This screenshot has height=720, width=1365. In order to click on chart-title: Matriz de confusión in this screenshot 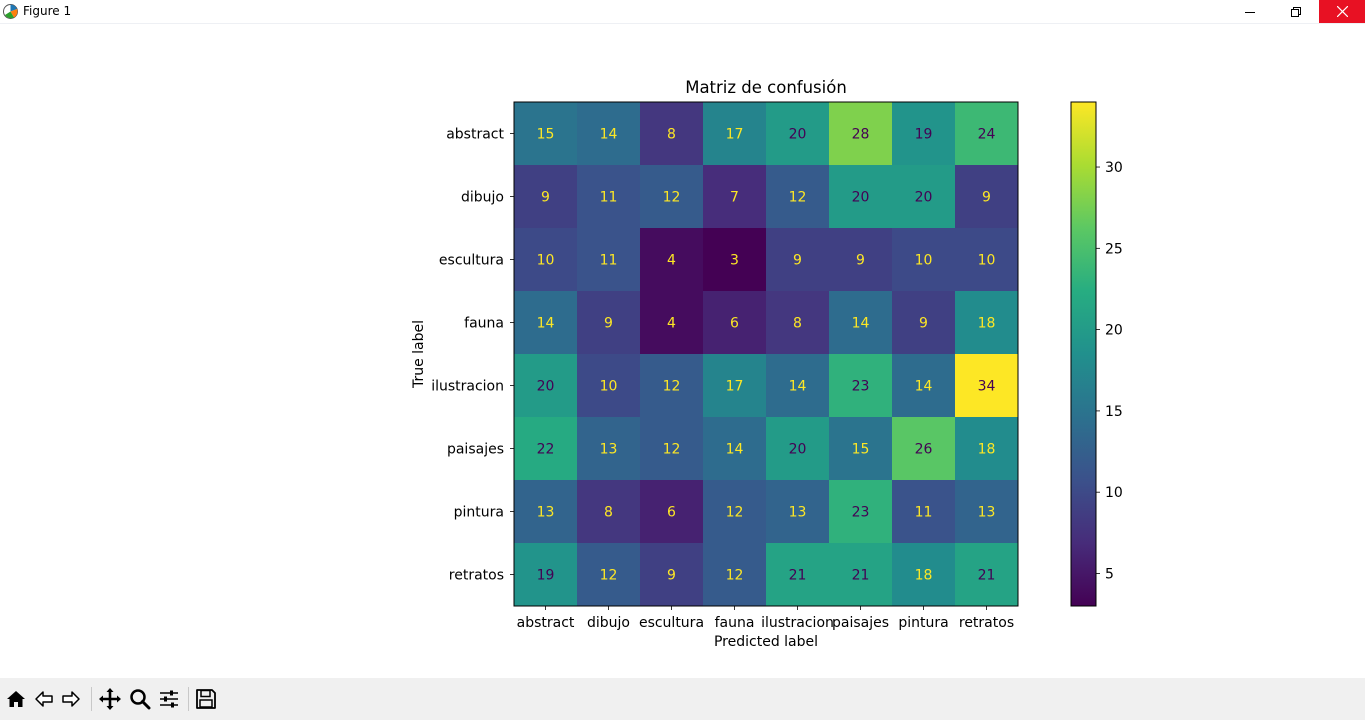, I will do `click(766, 87)`.